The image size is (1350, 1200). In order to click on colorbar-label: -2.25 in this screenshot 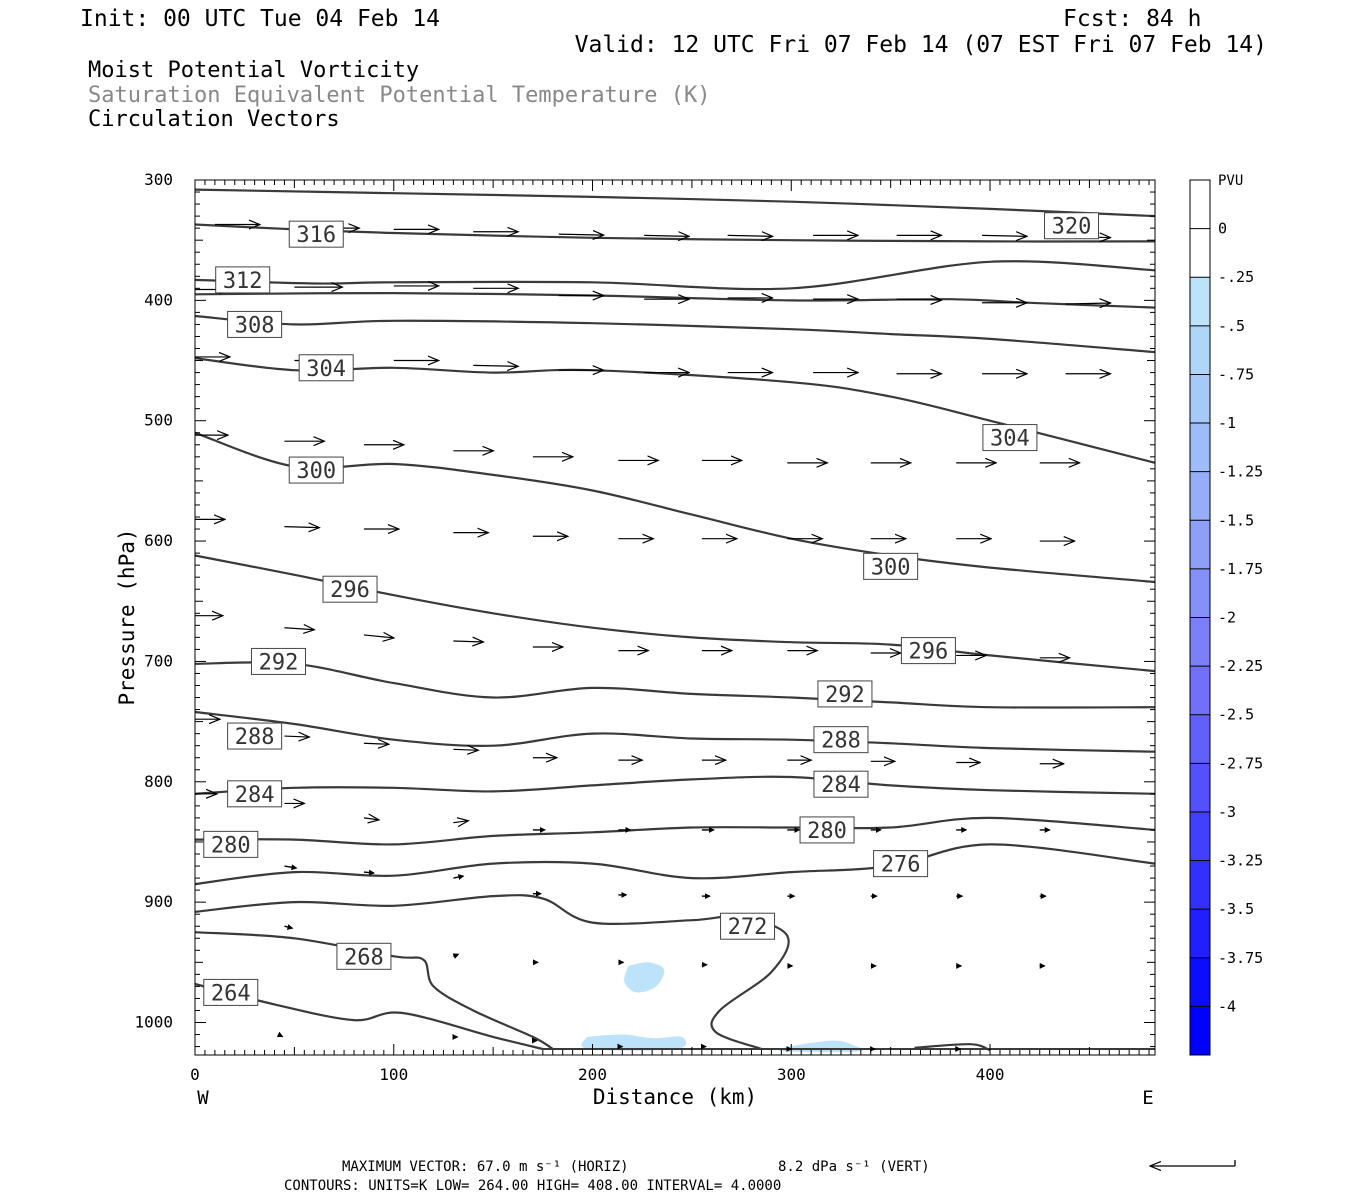, I will do `click(1240, 666)`.